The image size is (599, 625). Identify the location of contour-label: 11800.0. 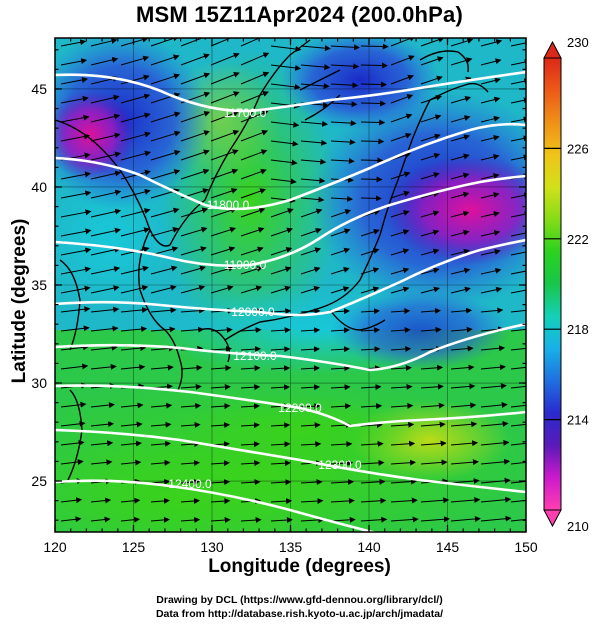
(228, 205).